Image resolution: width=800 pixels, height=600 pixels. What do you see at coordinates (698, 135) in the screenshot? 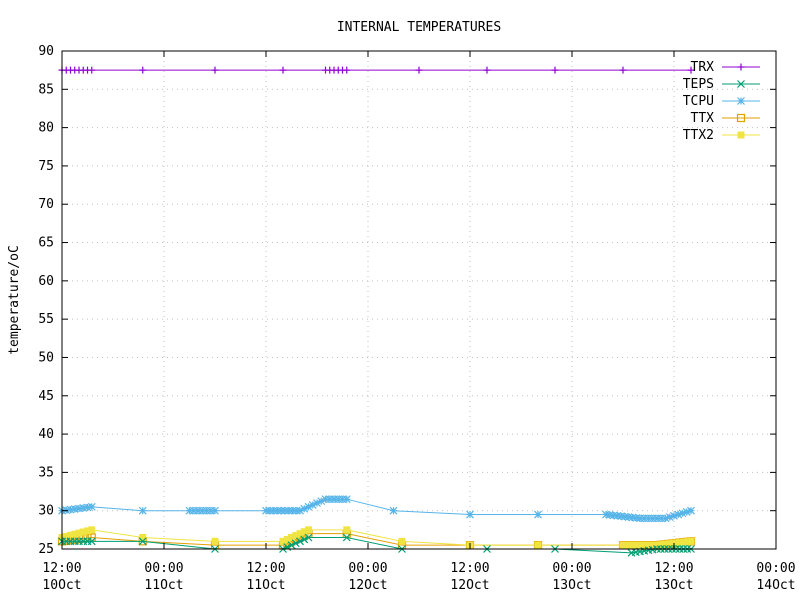
I see `legend-label: TTX2` at bounding box center [698, 135].